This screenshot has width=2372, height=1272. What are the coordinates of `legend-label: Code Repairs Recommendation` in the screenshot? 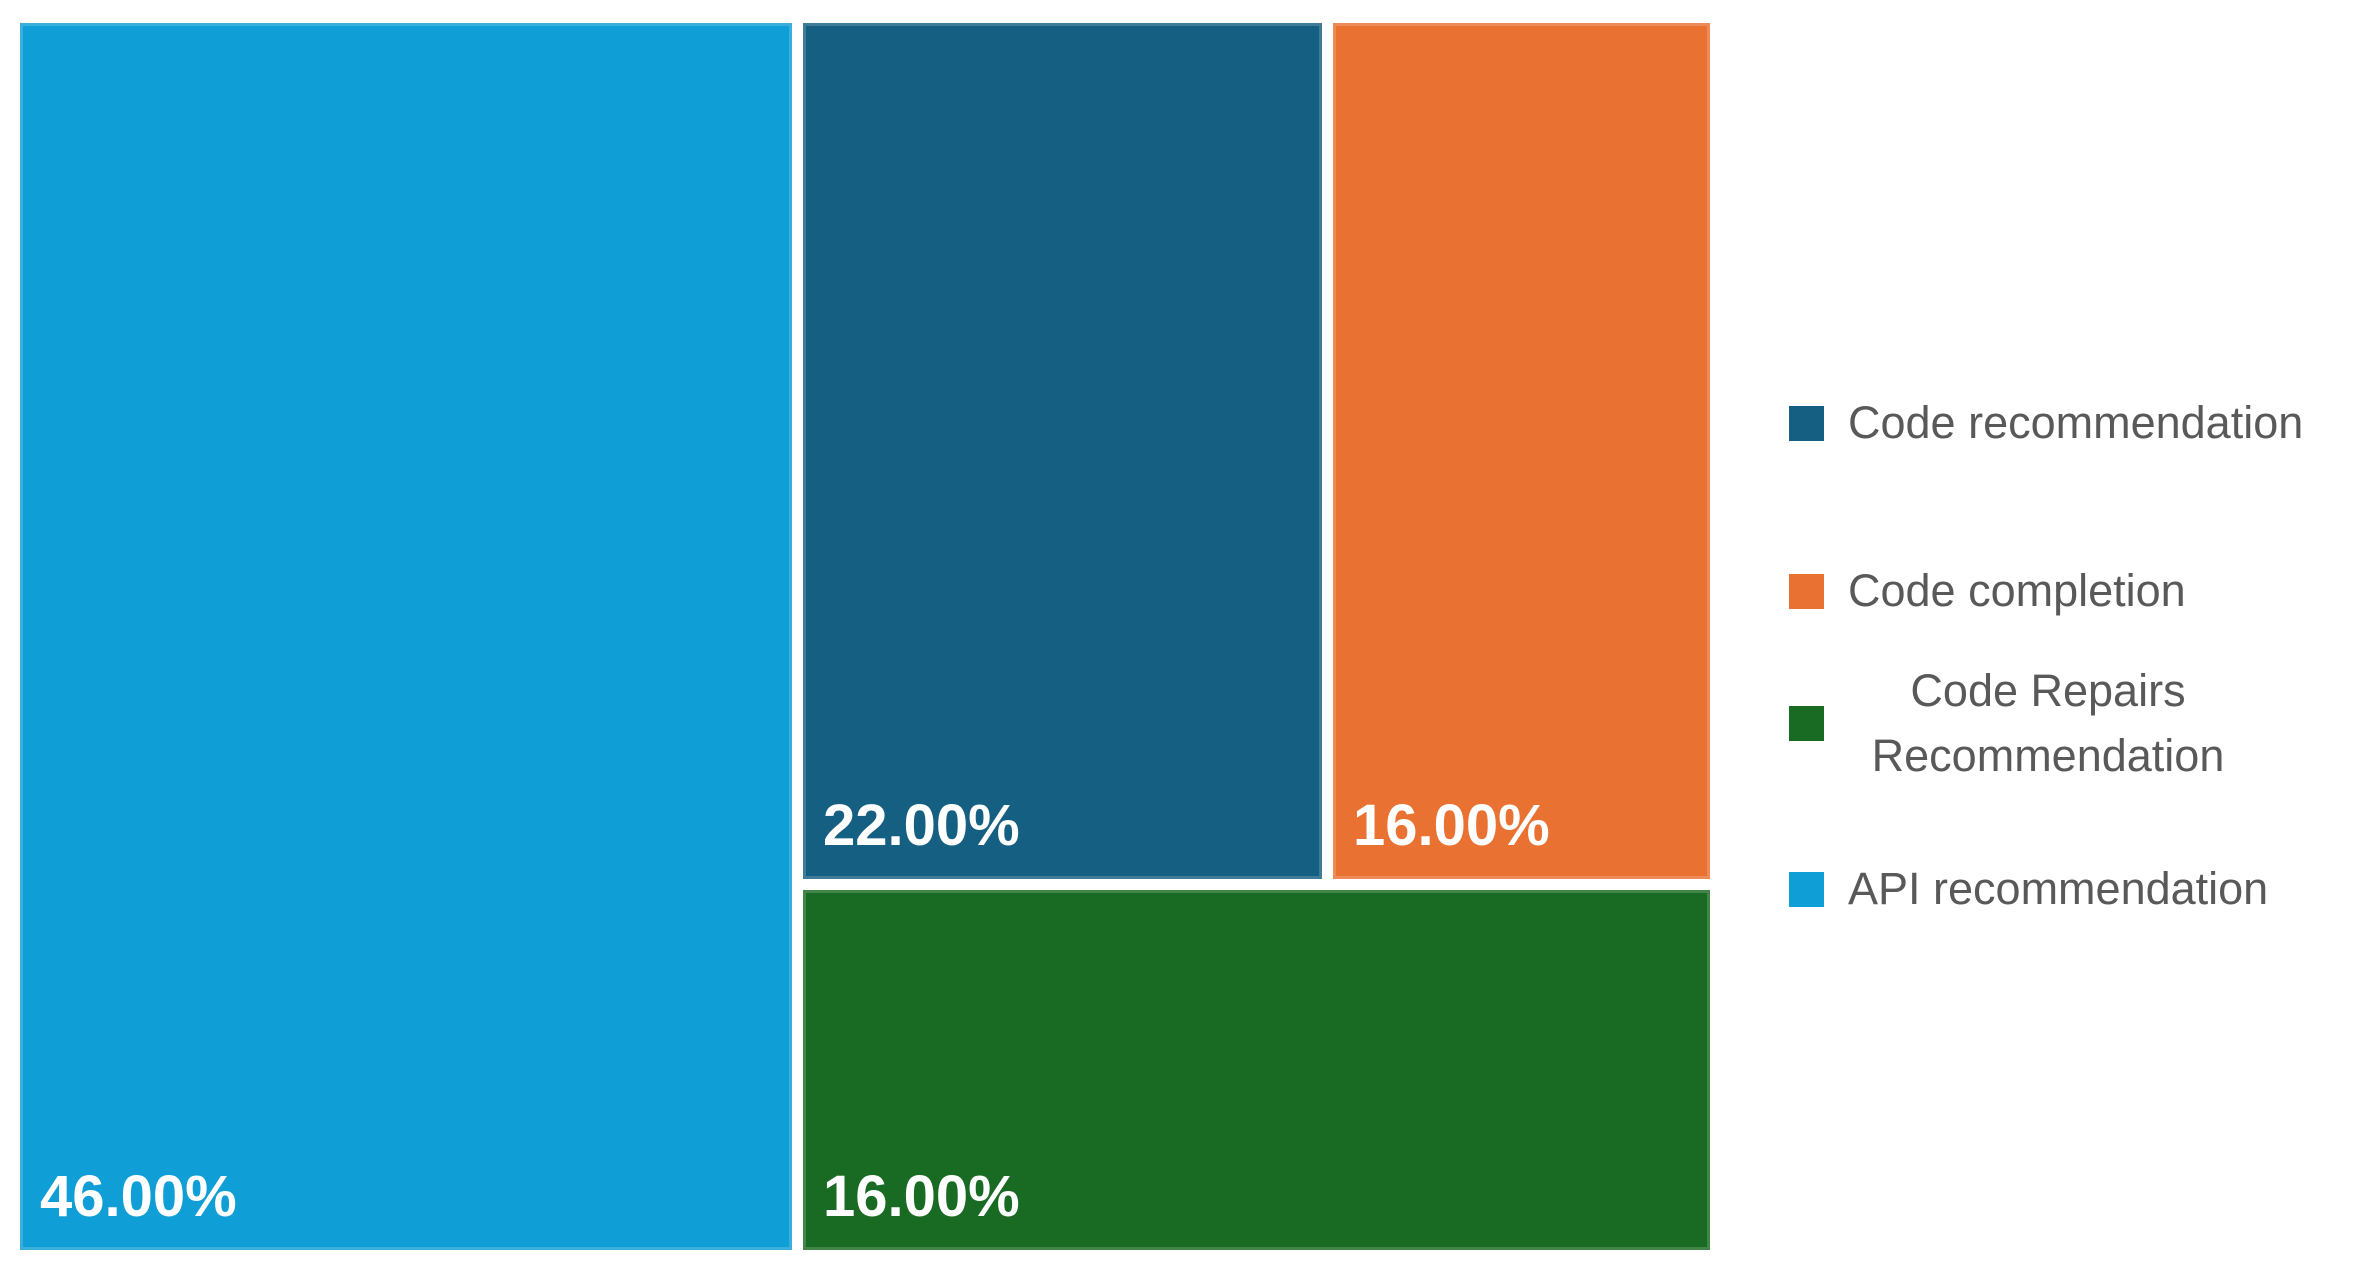 It's located at (2048, 723).